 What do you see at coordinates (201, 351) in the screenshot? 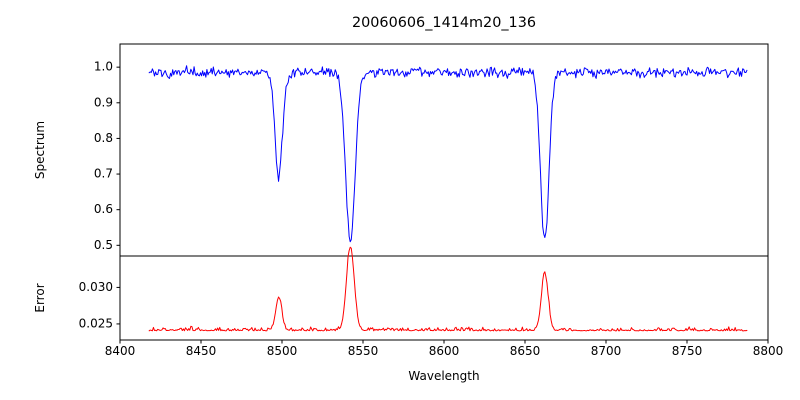
I see `x-tick-label: 8450` at bounding box center [201, 351].